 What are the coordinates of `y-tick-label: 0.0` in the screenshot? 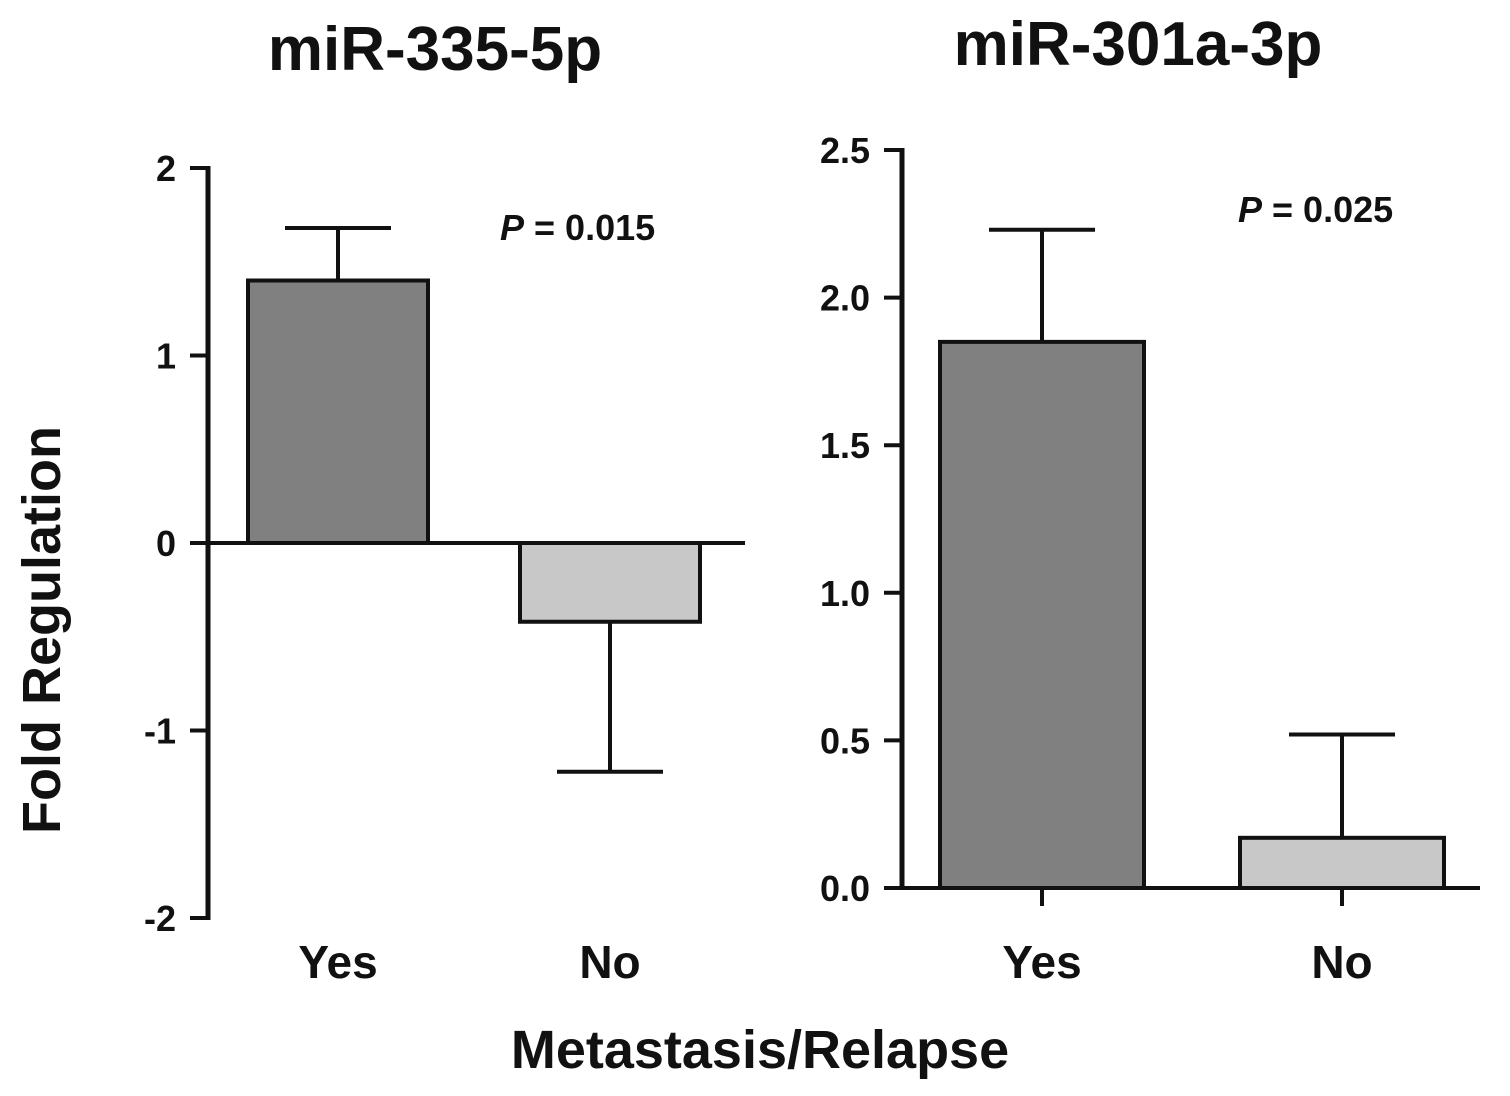 It's located at (845, 888).